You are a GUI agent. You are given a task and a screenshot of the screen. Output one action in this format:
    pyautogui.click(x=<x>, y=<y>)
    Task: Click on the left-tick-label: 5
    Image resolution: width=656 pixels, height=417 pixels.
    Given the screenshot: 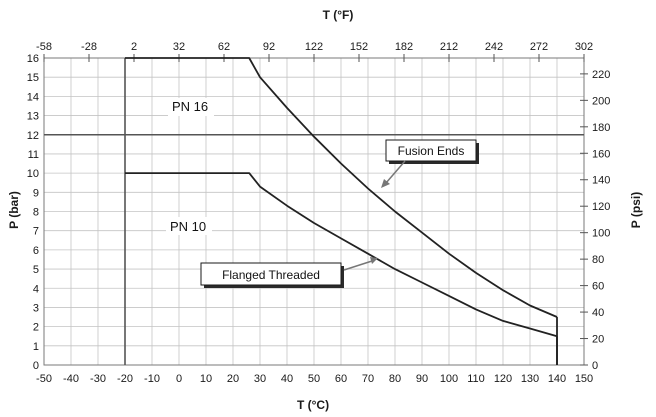 What is the action you would take?
    pyautogui.click(x=36, y=270)
    